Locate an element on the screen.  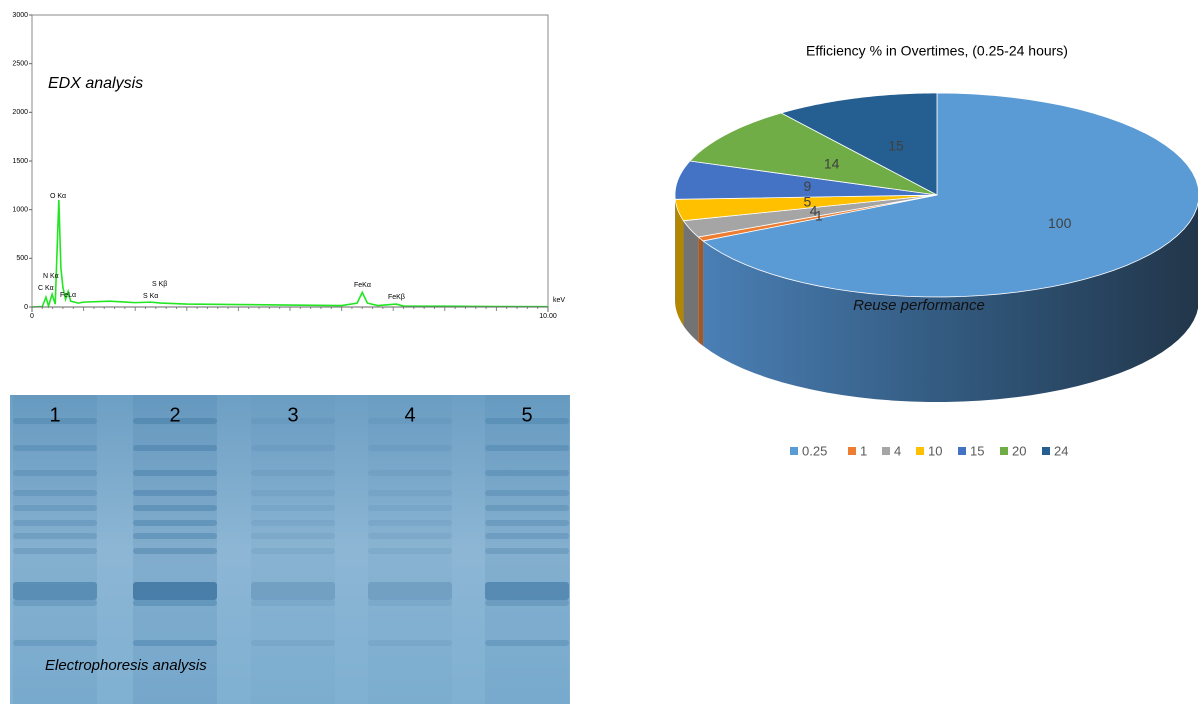
x-tick-label: 0 is located at coordinates (32, 316).